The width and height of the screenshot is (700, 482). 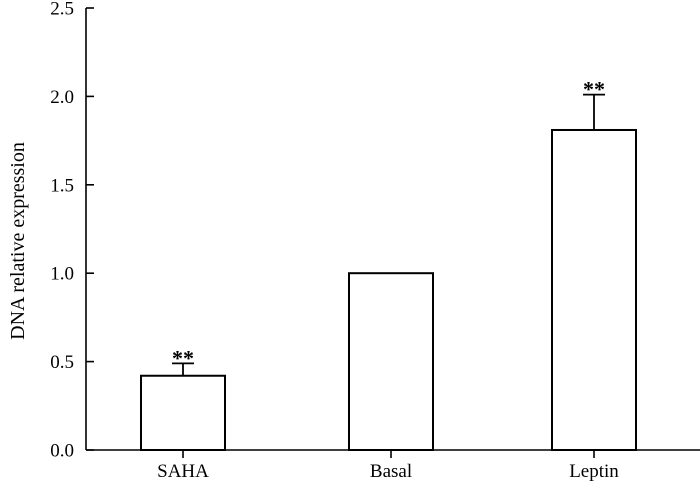 I want to click on y-tick-label: 0.5, so click(x=62, y=362).